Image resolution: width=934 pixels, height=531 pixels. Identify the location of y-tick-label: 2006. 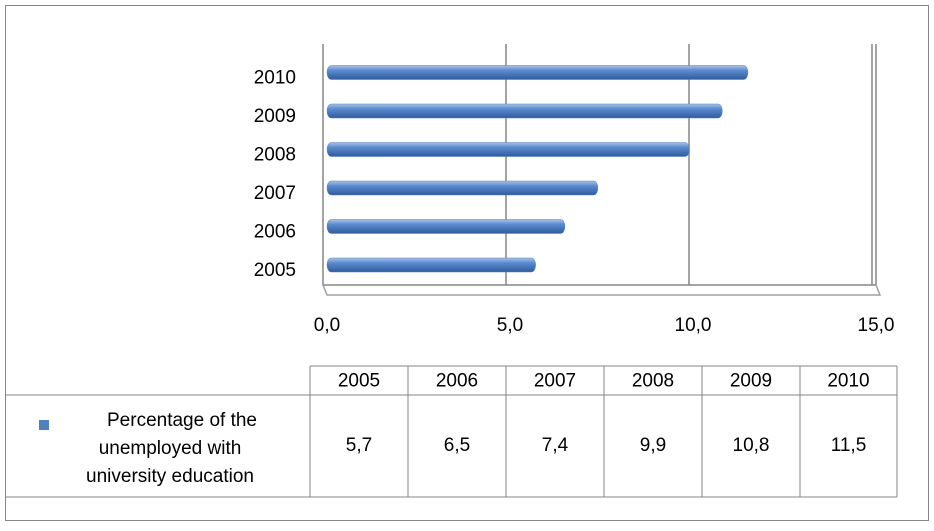
(275, 232).